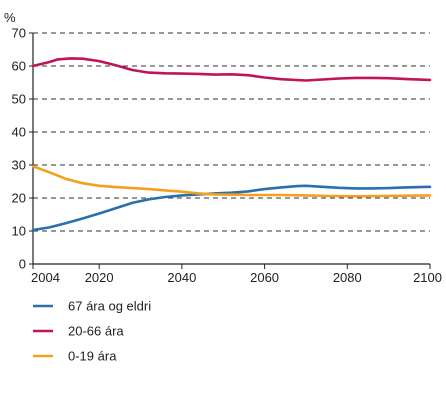 This screenshot has width=446, height=394. What do you see at coordinates (45, 277) in the screenshot?
I see `x-tick-label-2004: 2004` at bounding box center [45, 277].